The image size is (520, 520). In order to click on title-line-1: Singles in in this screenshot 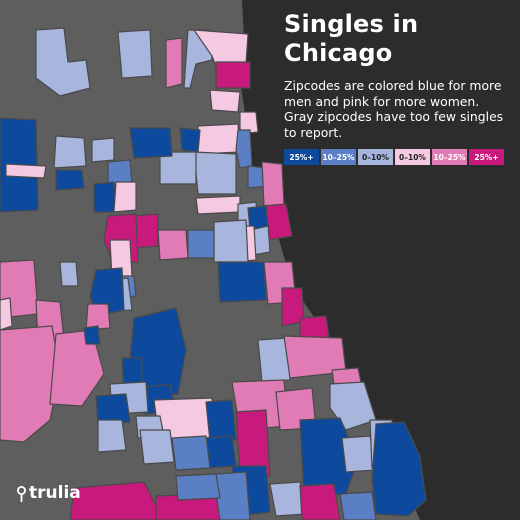, I will do `click(351, 24)`.